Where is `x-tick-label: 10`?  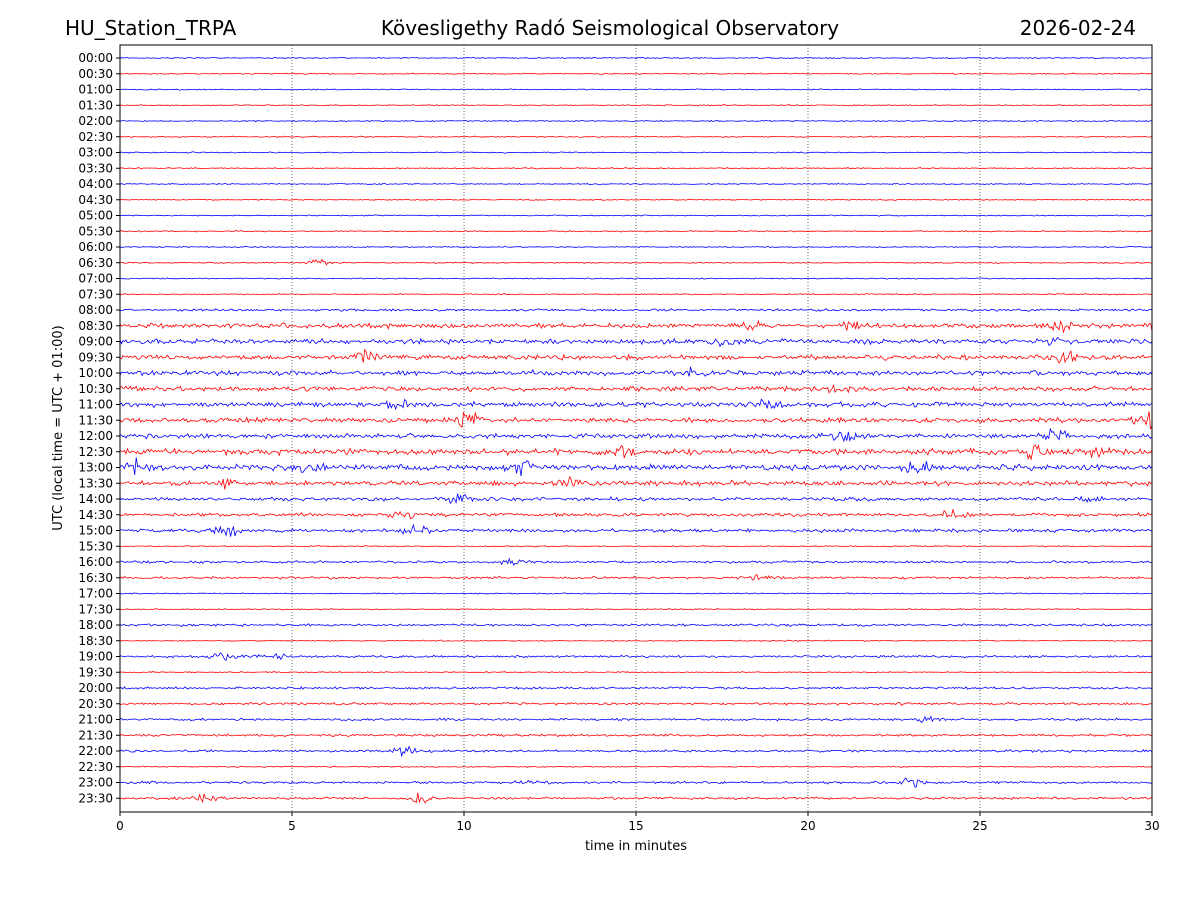 x-tick-label: 10 is located at coordinates (463, 826).